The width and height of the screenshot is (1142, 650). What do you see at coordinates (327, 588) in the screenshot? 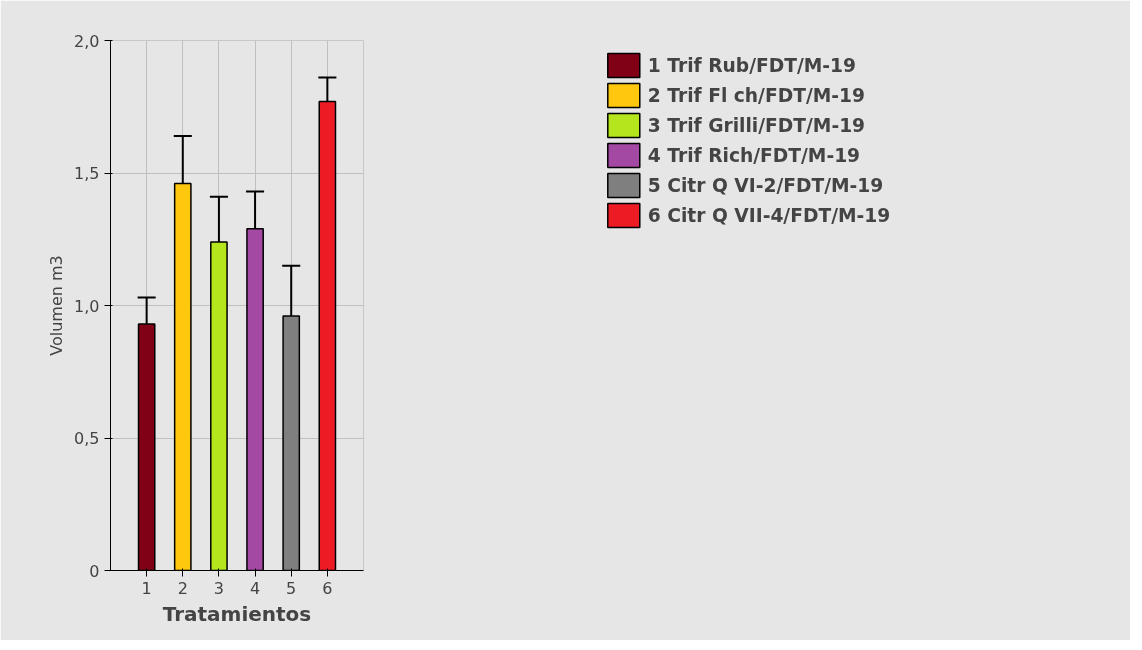
I see `x-tick-label: 6` at bounding box center [327, 588].